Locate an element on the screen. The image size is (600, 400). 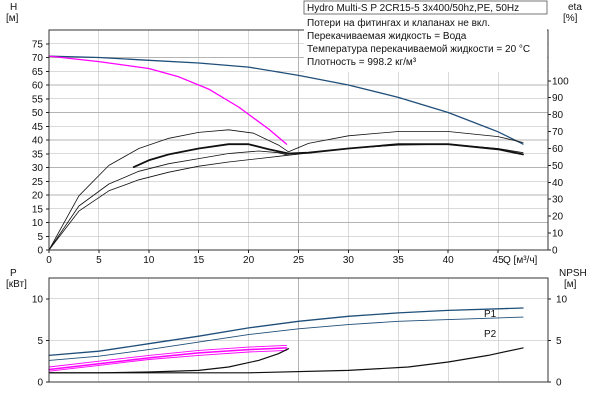
y-tick-label: 15 is located at coordinates (38, 209).